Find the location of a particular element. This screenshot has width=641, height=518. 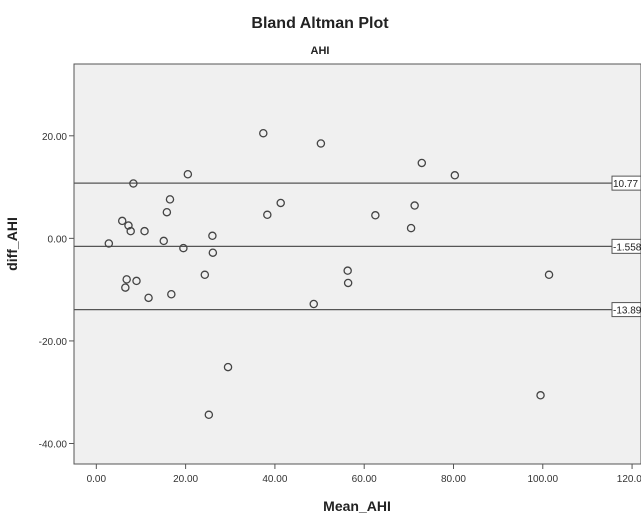

x-tick-label: 60.00 is located at coordinates (364, 479).